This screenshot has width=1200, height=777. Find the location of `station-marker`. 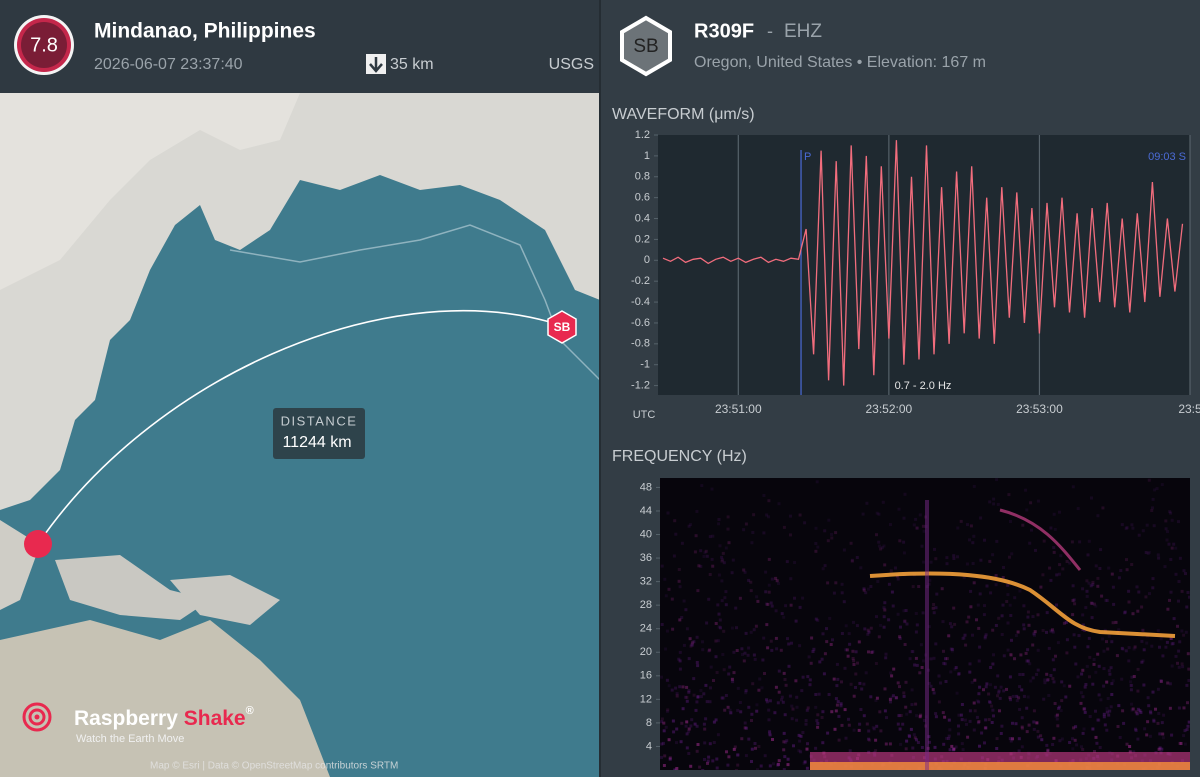

station-marker is located at coordinates (562, 327).